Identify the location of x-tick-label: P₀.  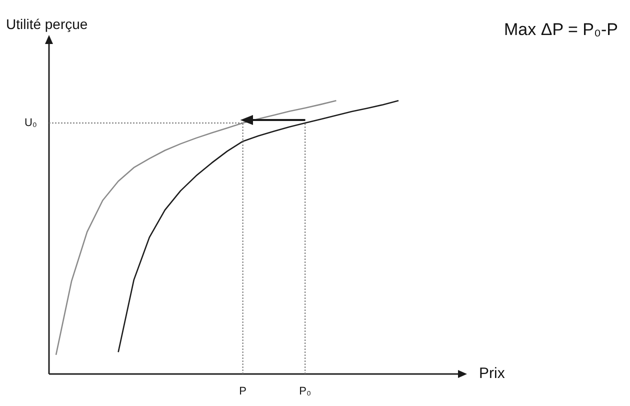
(305, 392).